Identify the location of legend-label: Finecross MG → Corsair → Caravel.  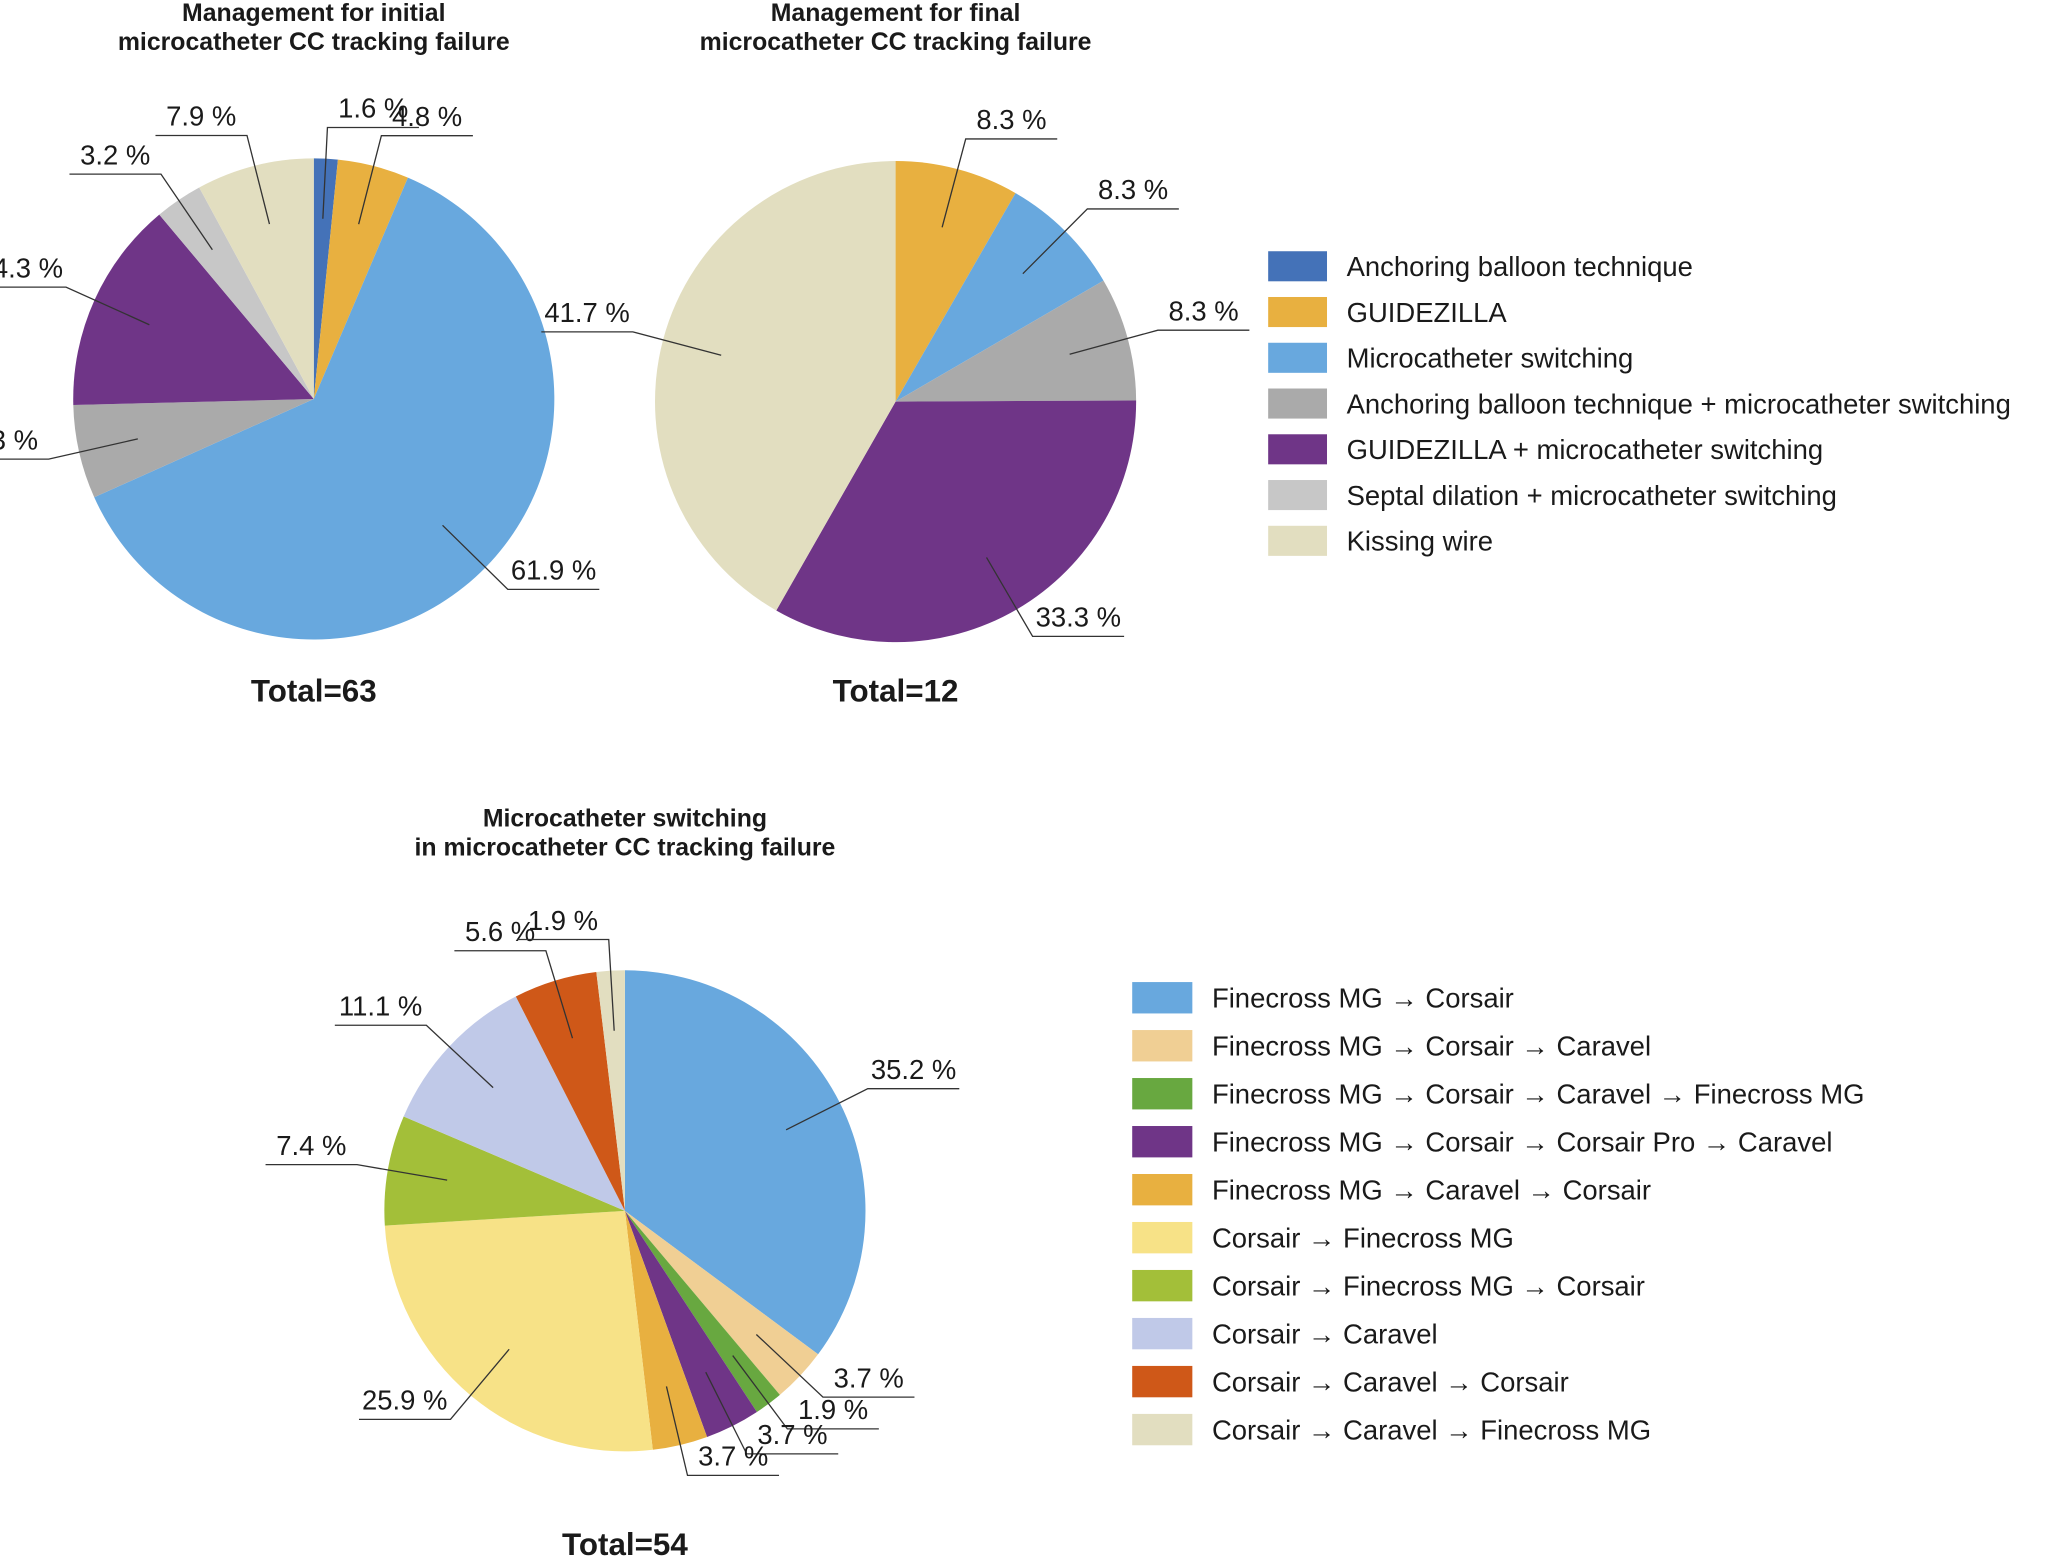
(1431, 1046).